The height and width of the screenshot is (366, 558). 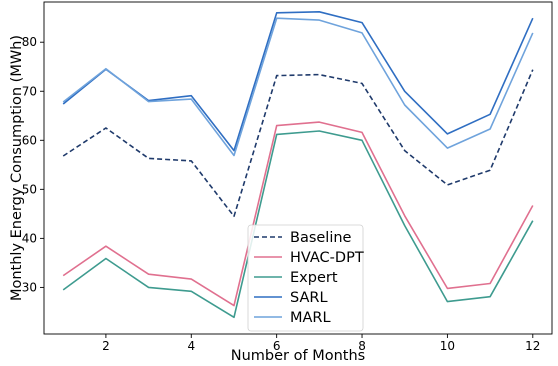 I want to click on y-tick-label: 70, so click(x=29, y=91).